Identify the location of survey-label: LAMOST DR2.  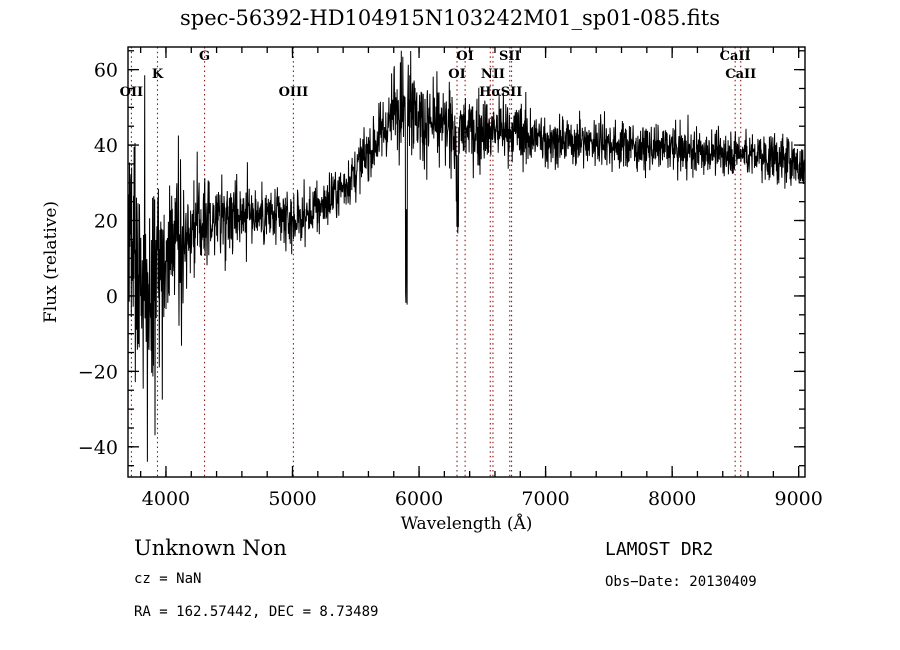
(659, 549).